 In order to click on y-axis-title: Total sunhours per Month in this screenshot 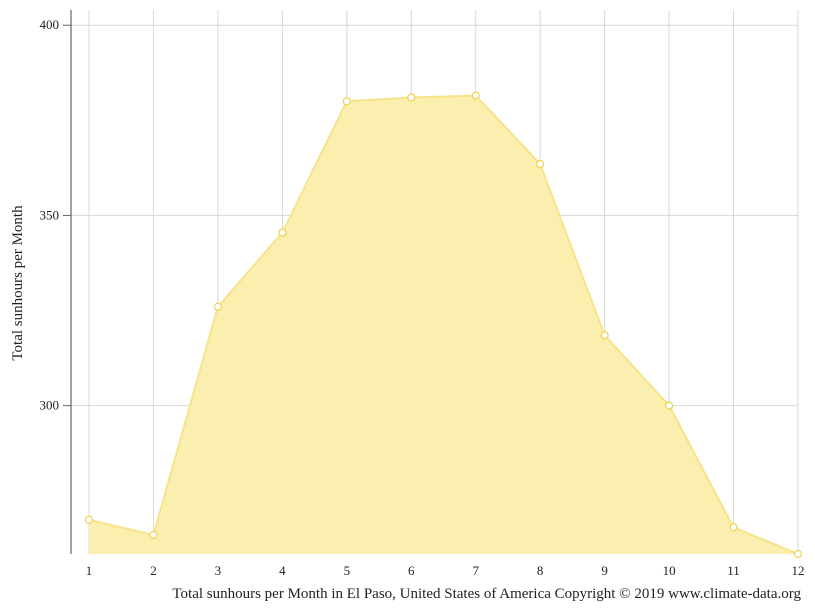, I will do `click(18, 283)`.